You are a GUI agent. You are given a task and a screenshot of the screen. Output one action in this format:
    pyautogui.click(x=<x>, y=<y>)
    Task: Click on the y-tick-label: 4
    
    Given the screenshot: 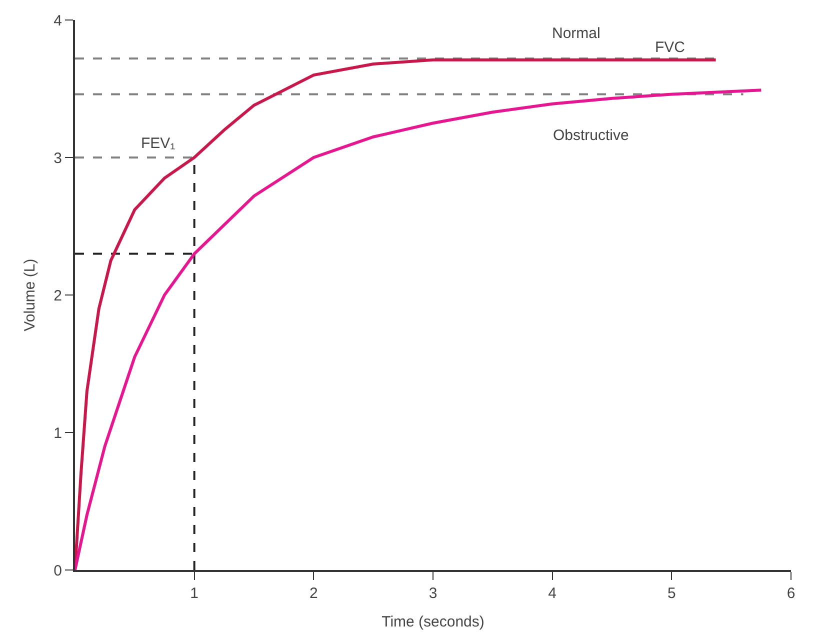 What is the action you would take?
    pyautogui.click(x=58, y=21)
    